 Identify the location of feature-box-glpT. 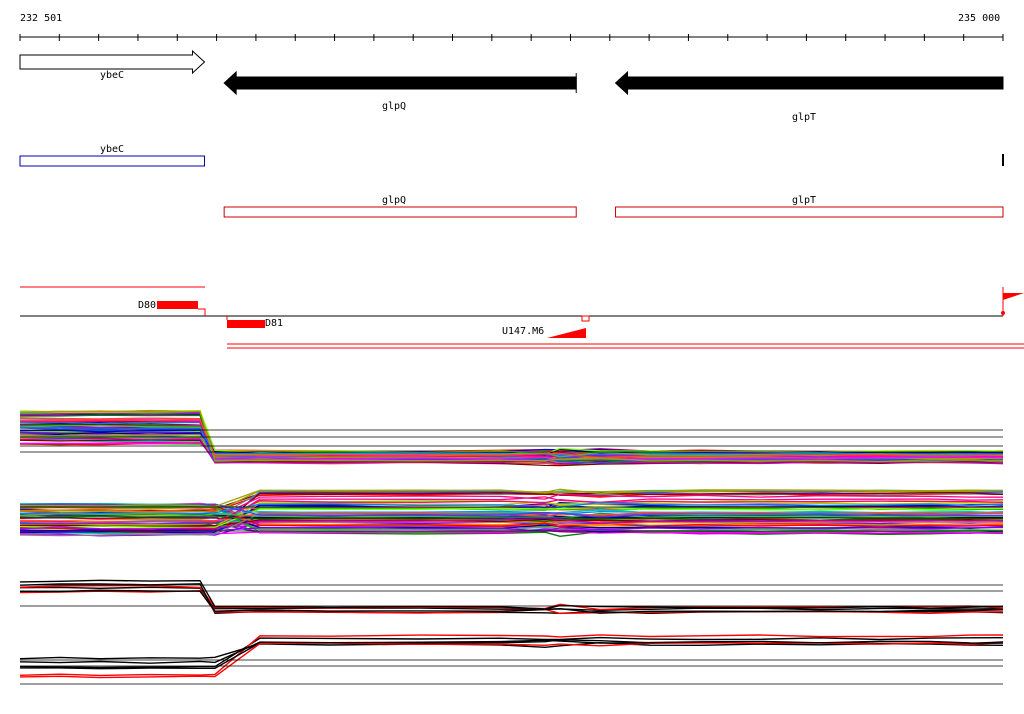
(809, 212).